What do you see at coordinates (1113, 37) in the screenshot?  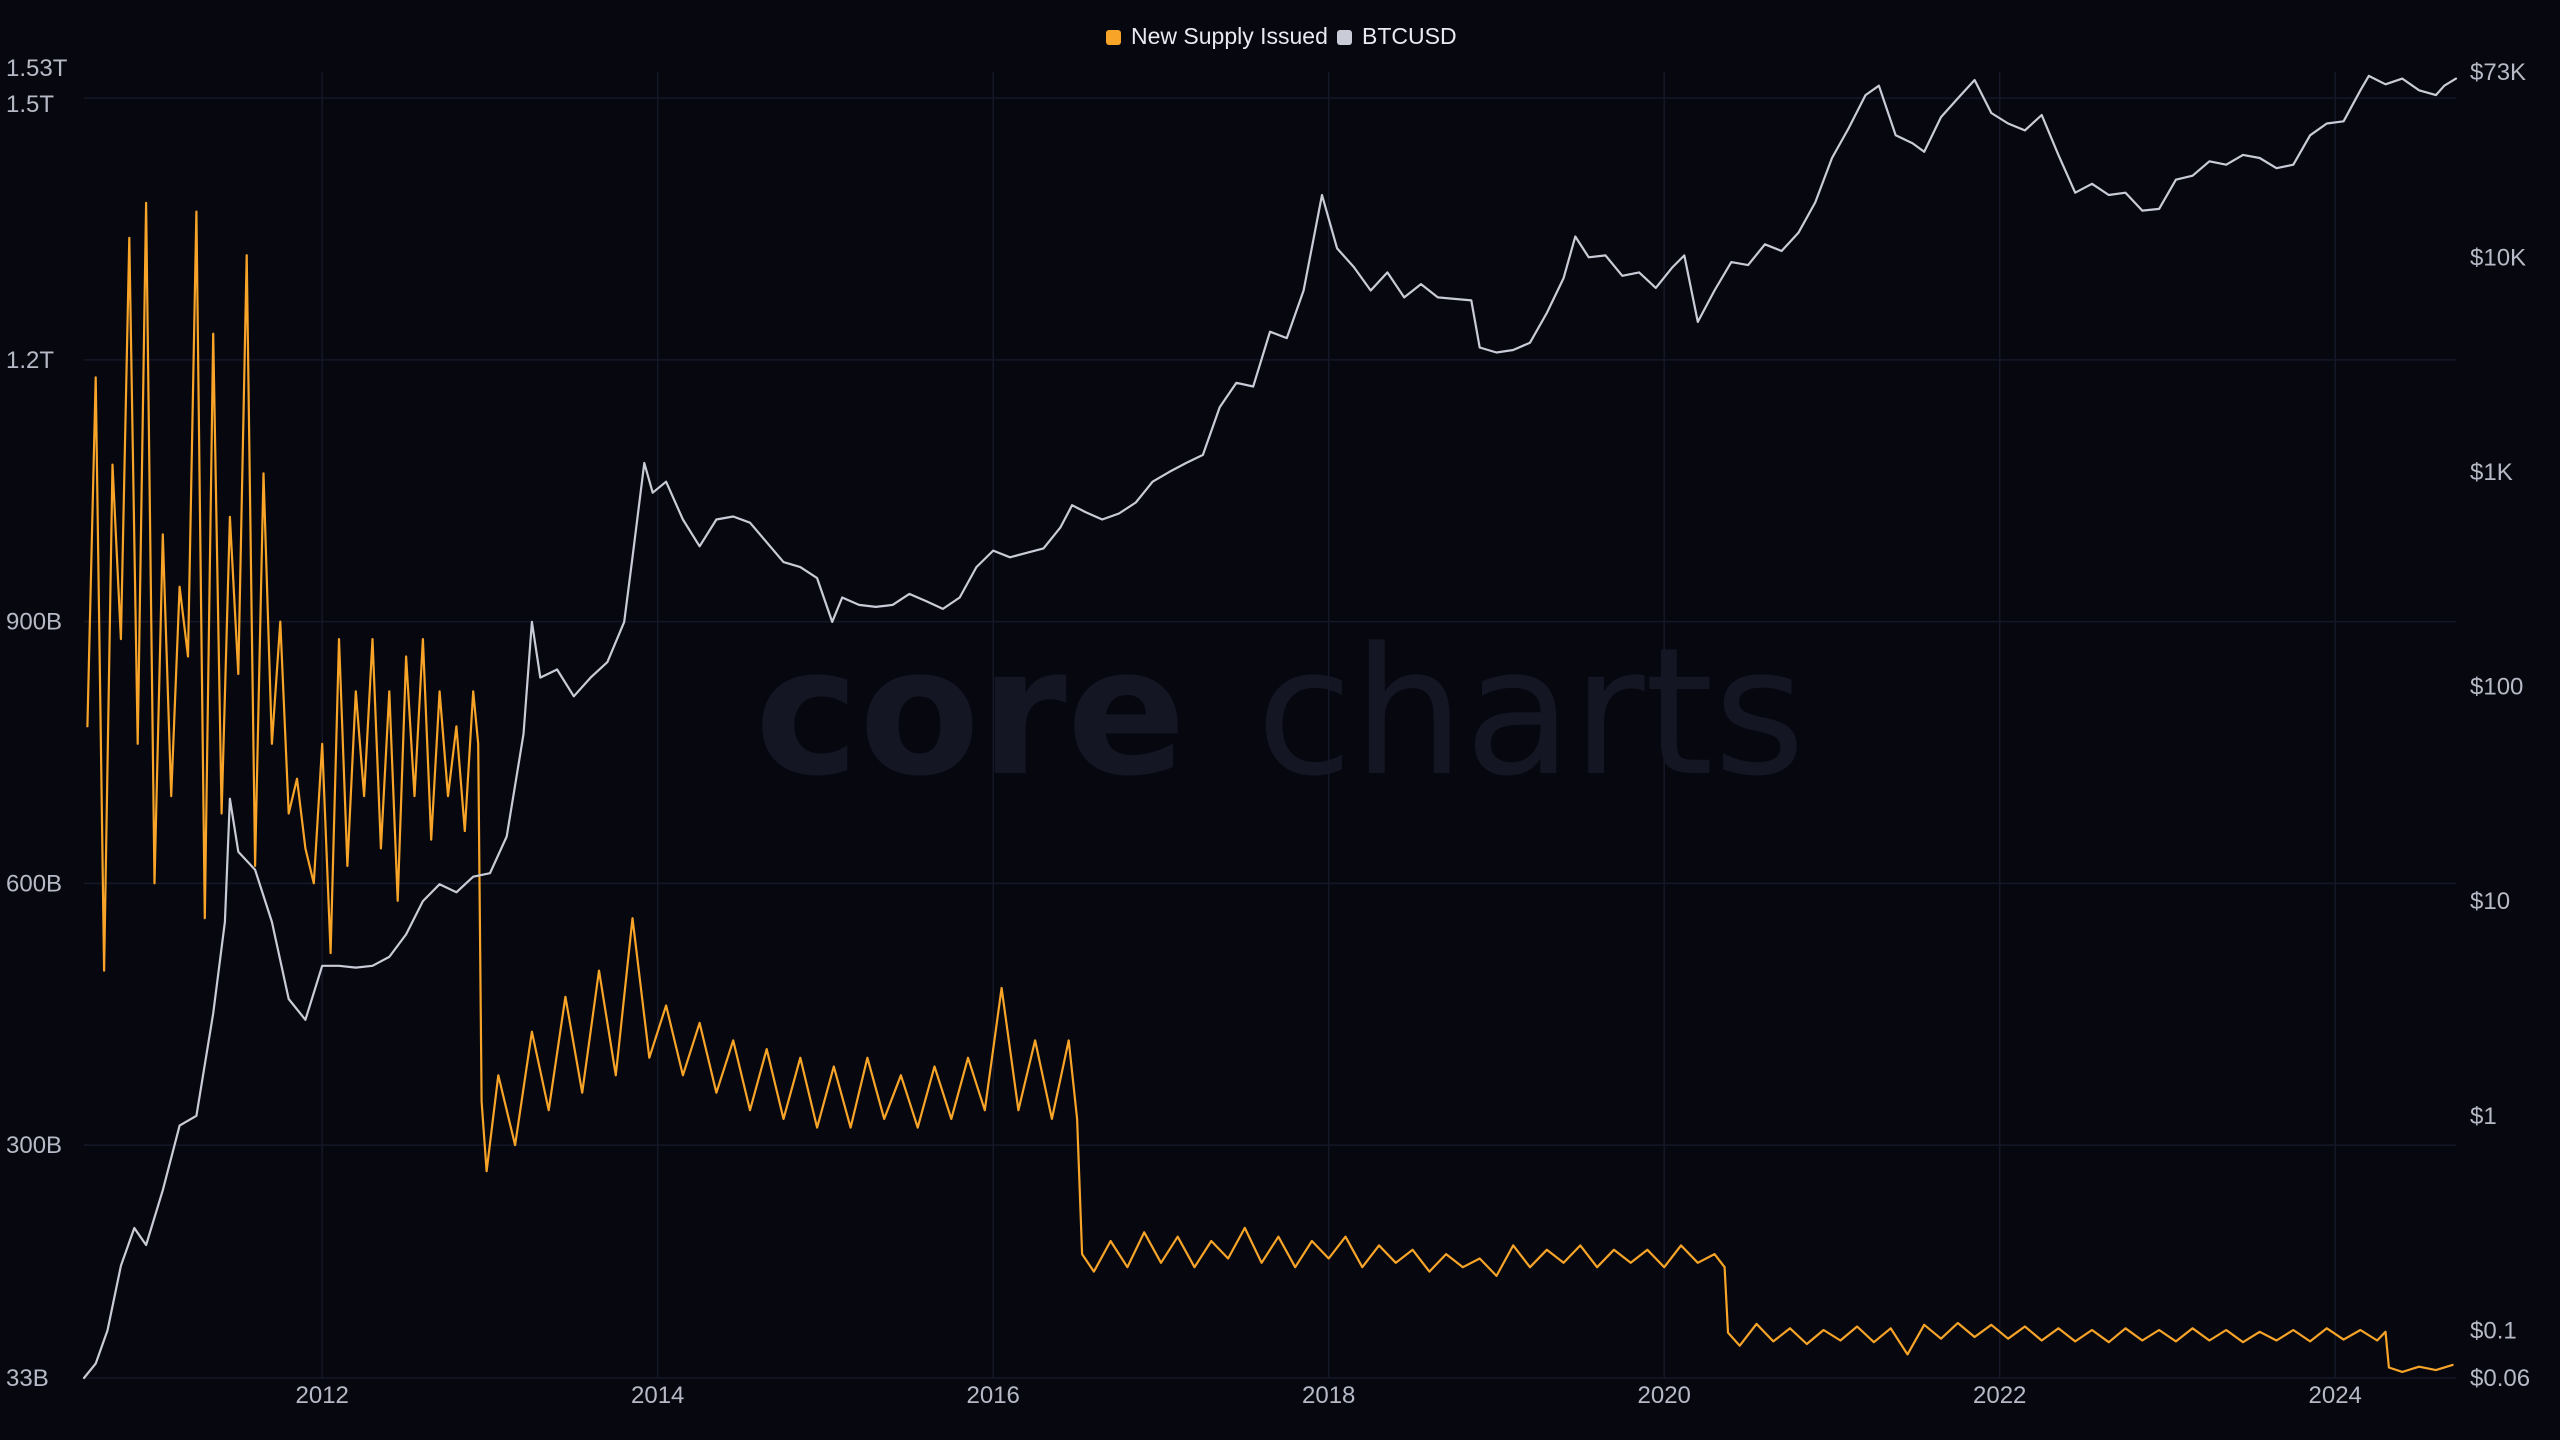 I see `legend-swatch-new-supply-issued` at bounding box center [1113, 37].